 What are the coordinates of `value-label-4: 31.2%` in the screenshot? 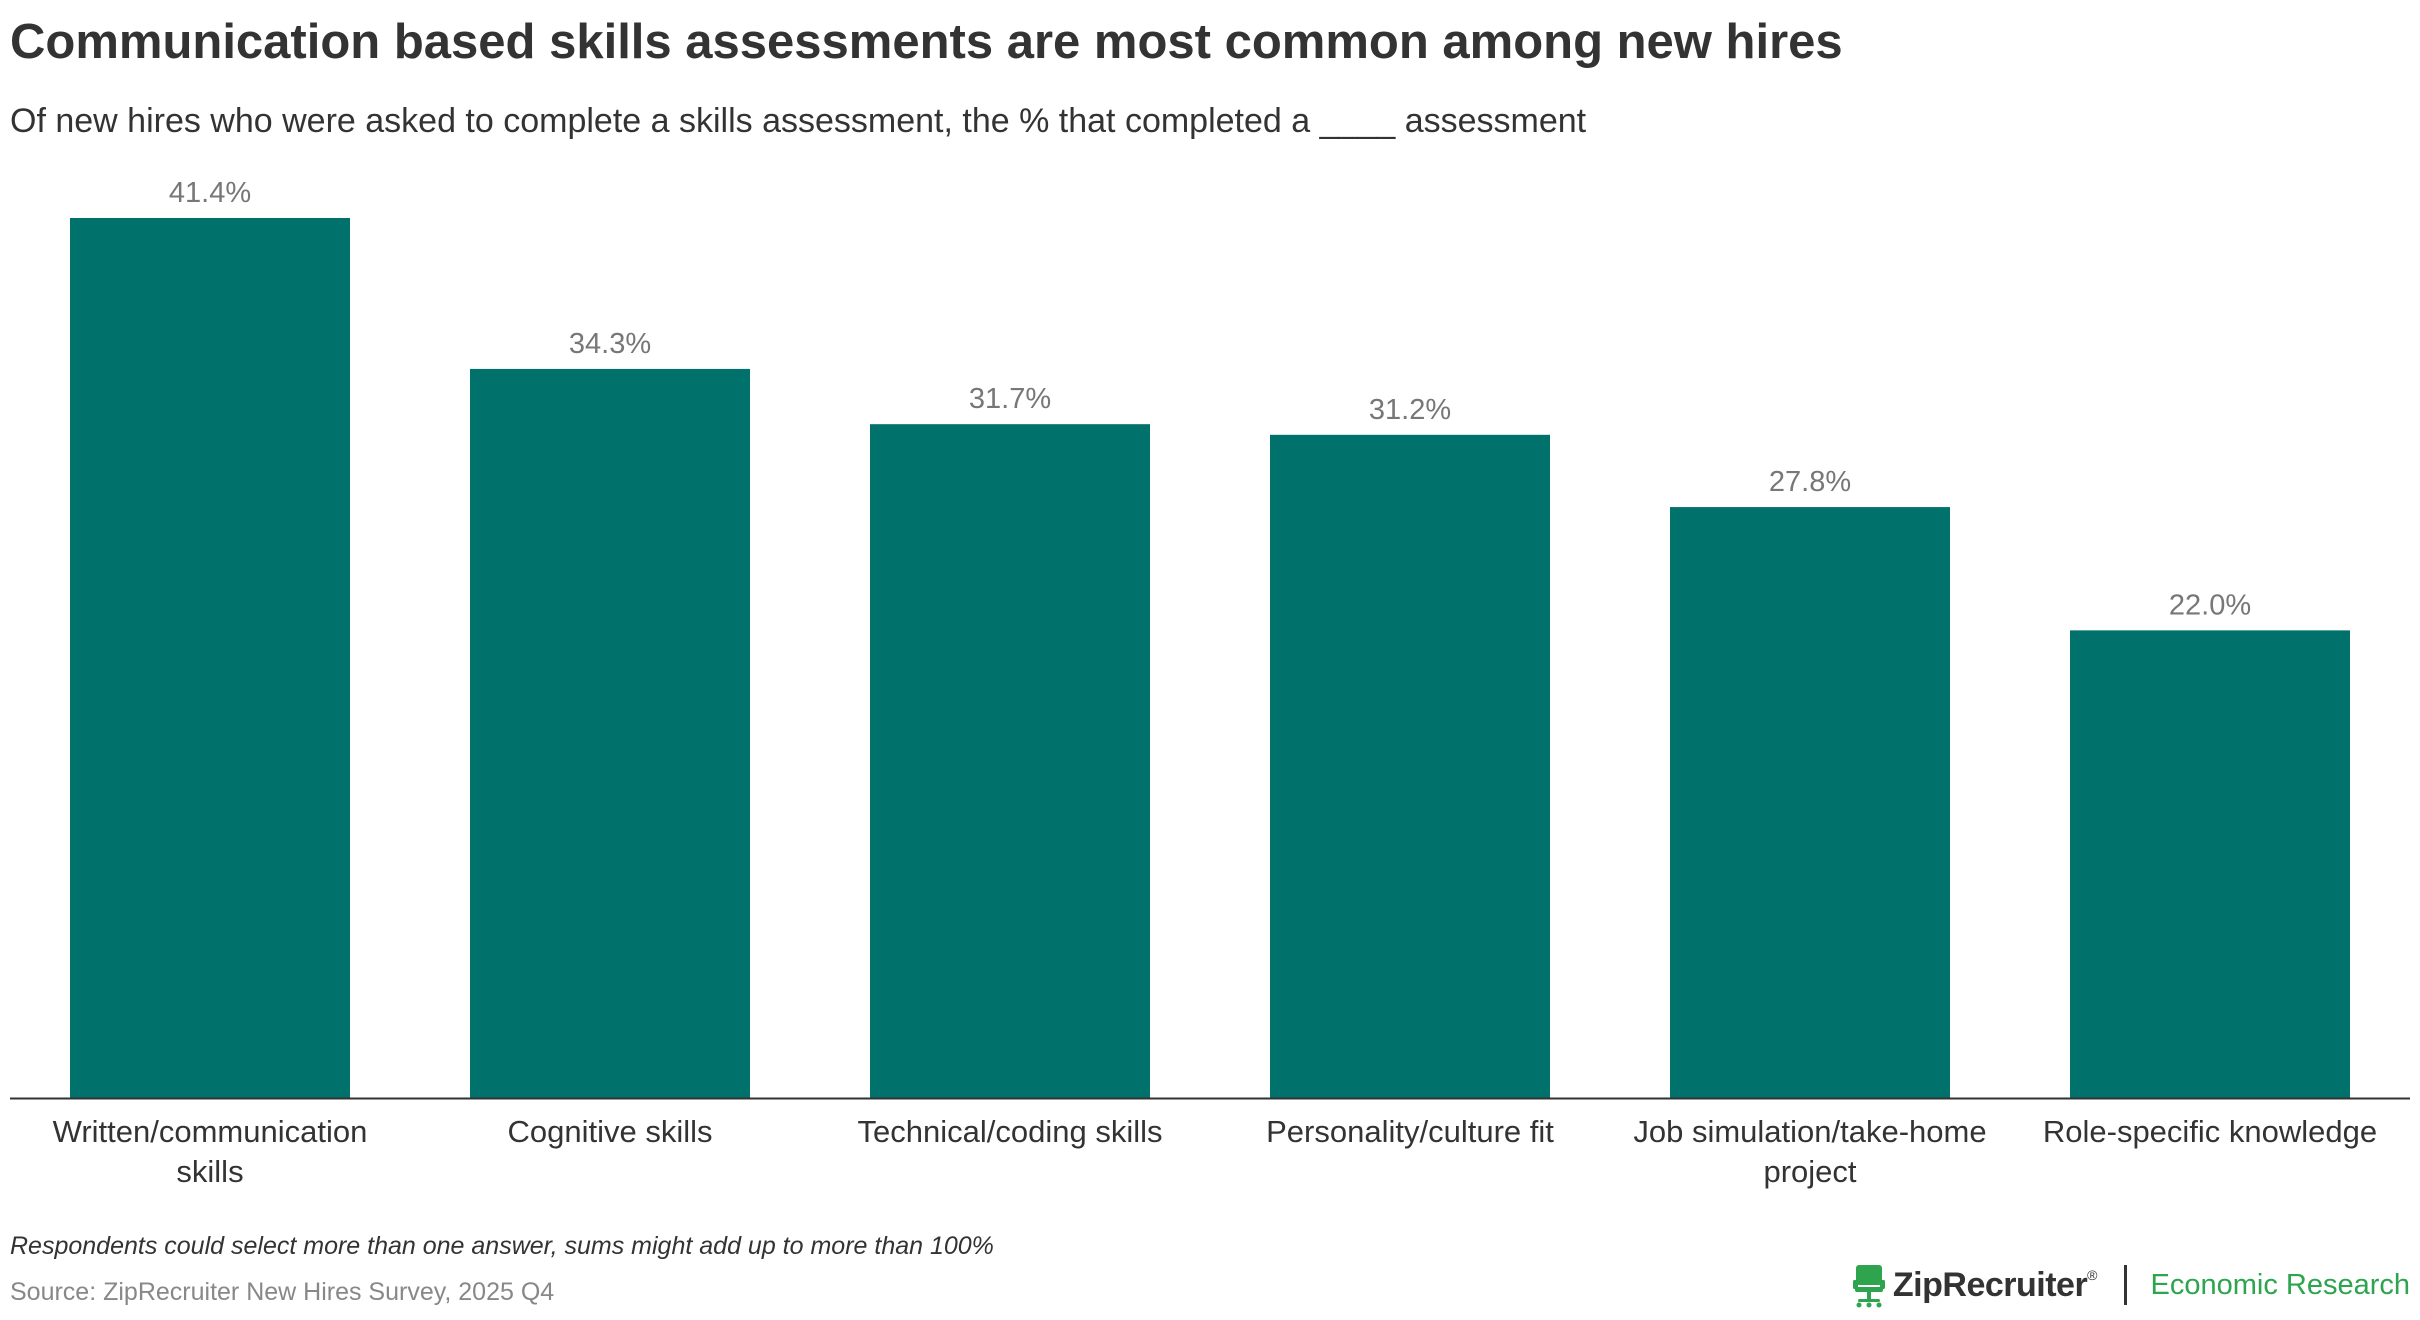 It's located at (1410, 410).